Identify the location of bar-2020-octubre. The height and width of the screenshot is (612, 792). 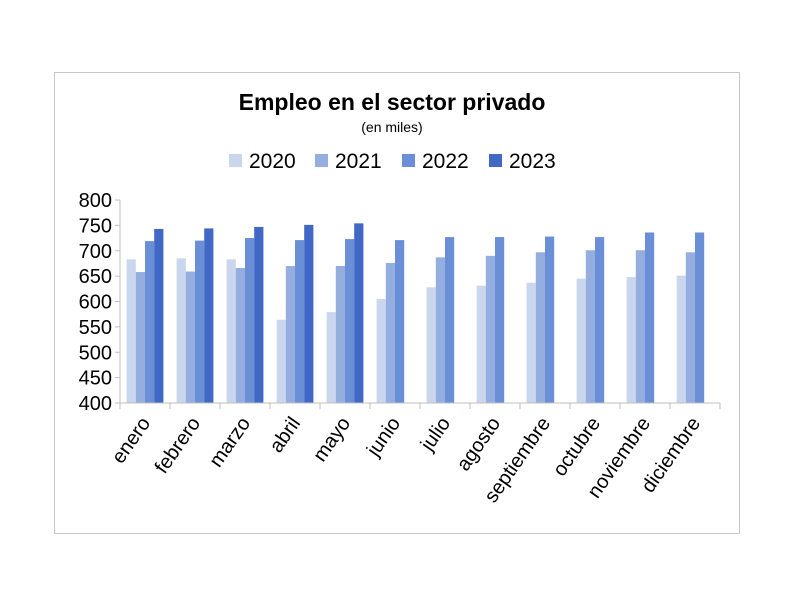
(581, 340).